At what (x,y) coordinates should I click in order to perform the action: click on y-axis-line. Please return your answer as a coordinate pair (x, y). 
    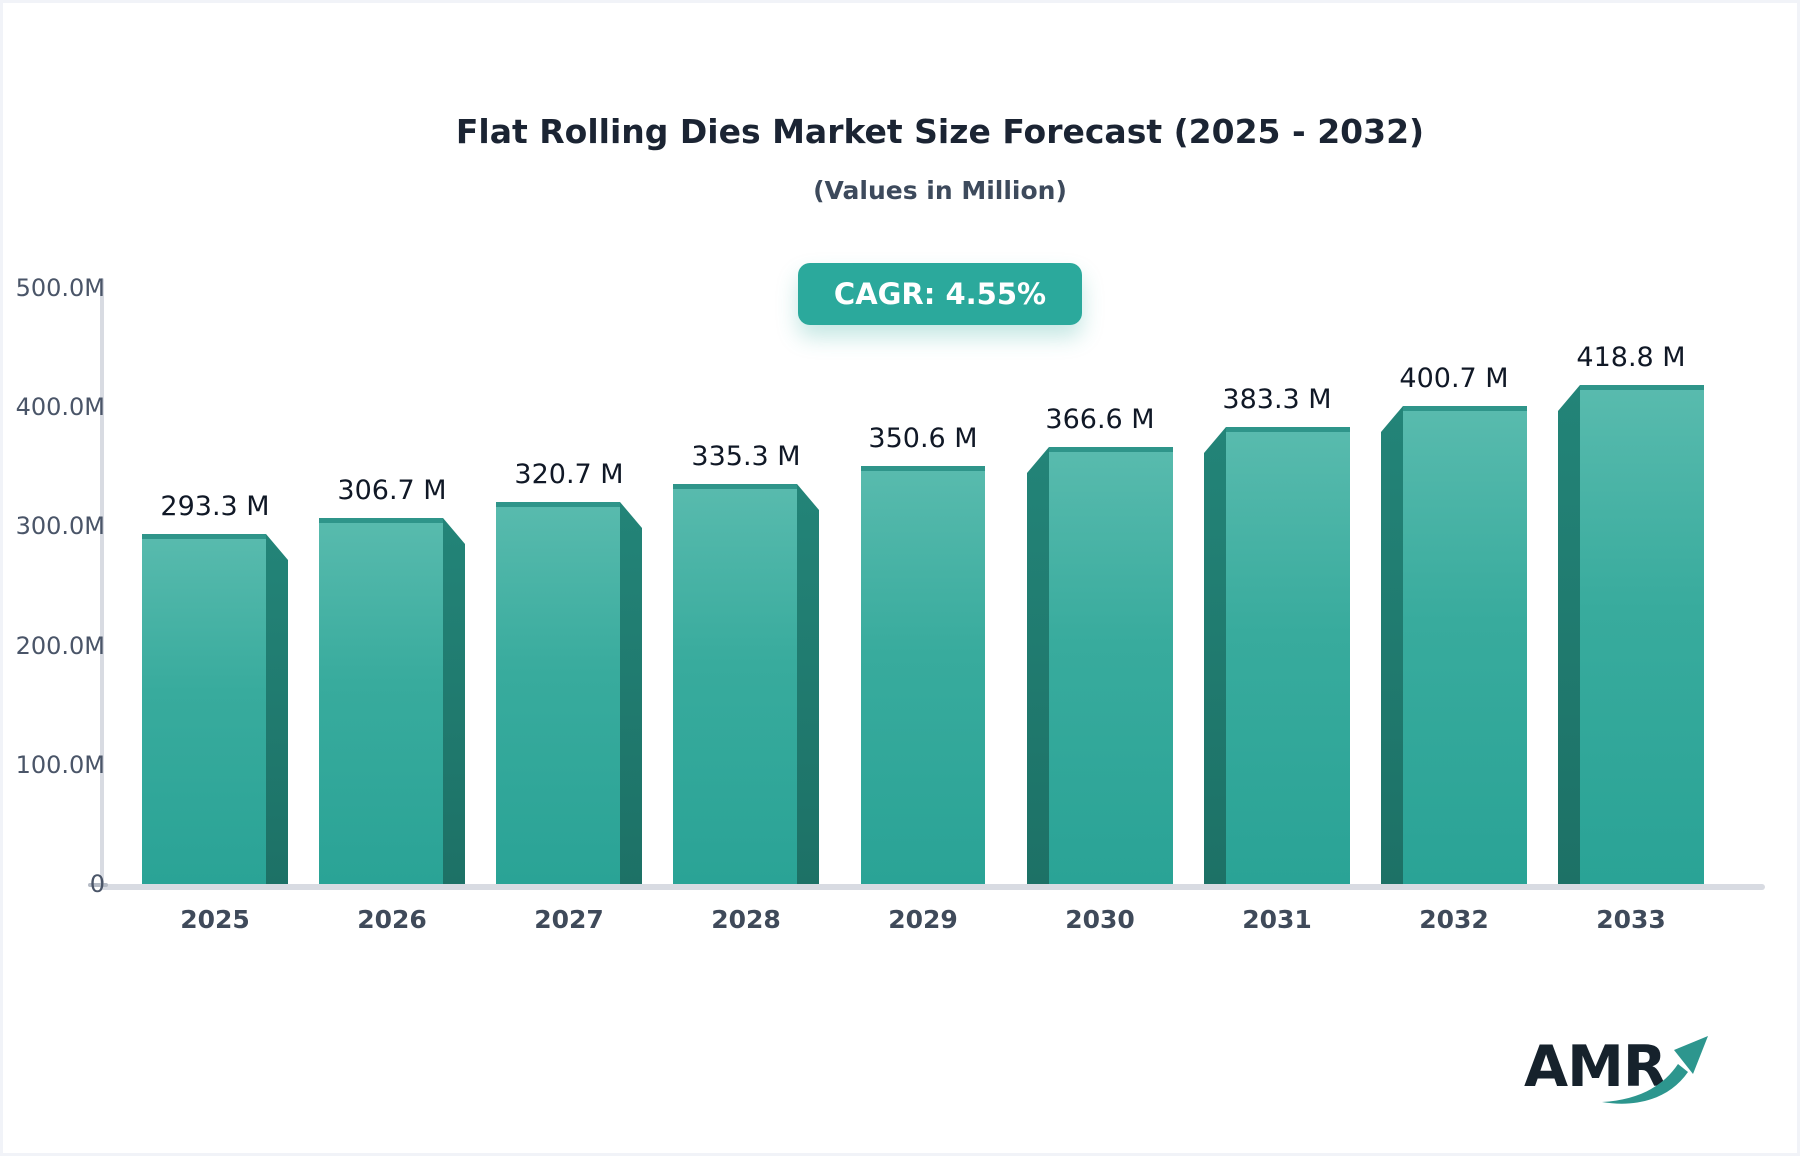
    Looking at the image, I should click on (102, 584).